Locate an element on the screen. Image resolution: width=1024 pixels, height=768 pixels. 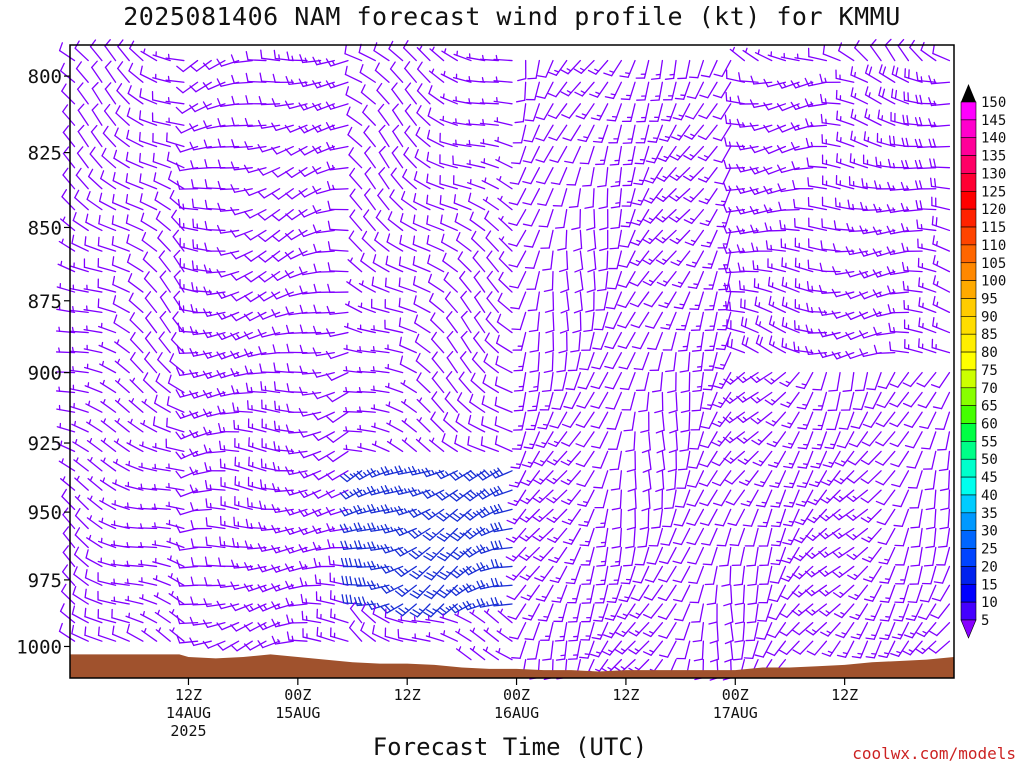
colorbar-label: 90 is located at coordinates (989, 317).